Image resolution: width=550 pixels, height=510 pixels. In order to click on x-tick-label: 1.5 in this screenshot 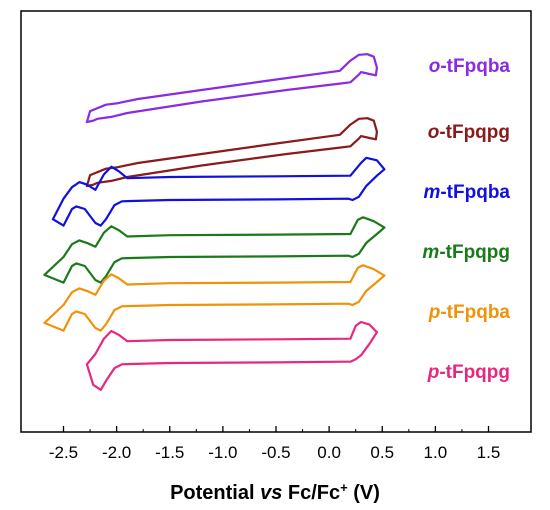, I will do `click(489, 452)`.